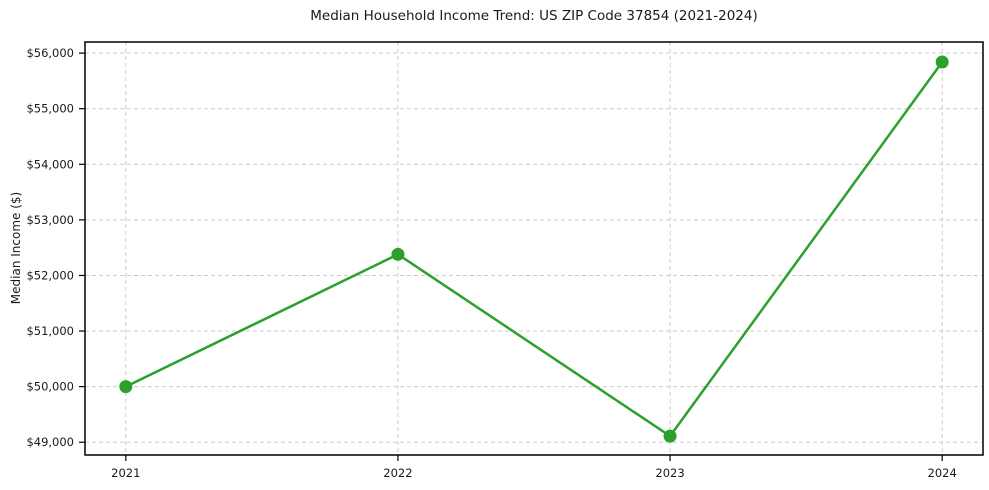 The height and width of the screenshot is (490, 989). What do you see at coordinates (50, 275) in the screenshot?
I see `y-tick-label: $52,000` at bounding box center [50, 275].